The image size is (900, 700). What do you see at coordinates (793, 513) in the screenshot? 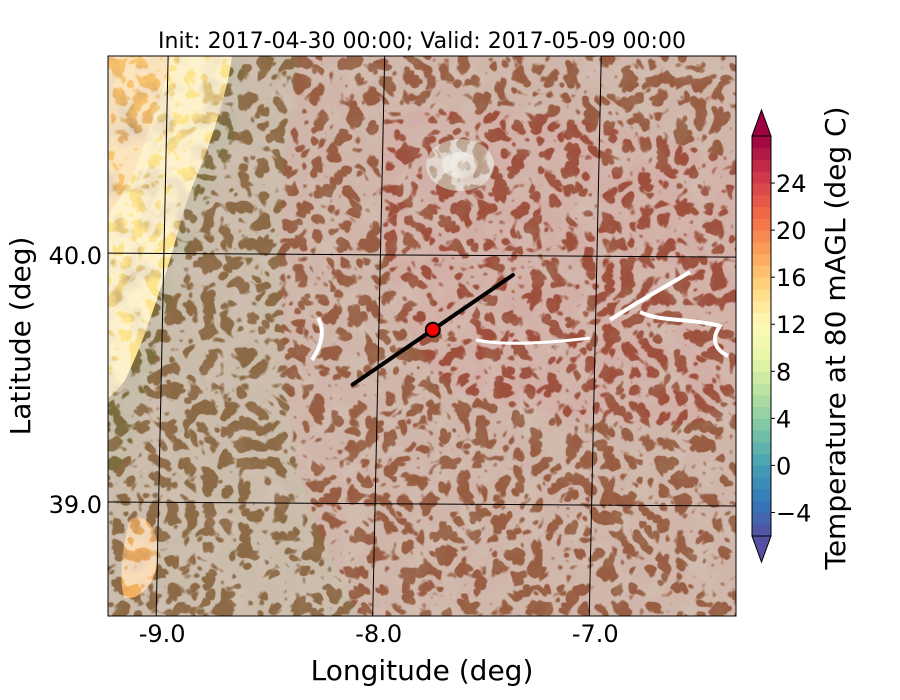
I see `colorbar-tick-label-0: −4` at bounding box center [793, 513].